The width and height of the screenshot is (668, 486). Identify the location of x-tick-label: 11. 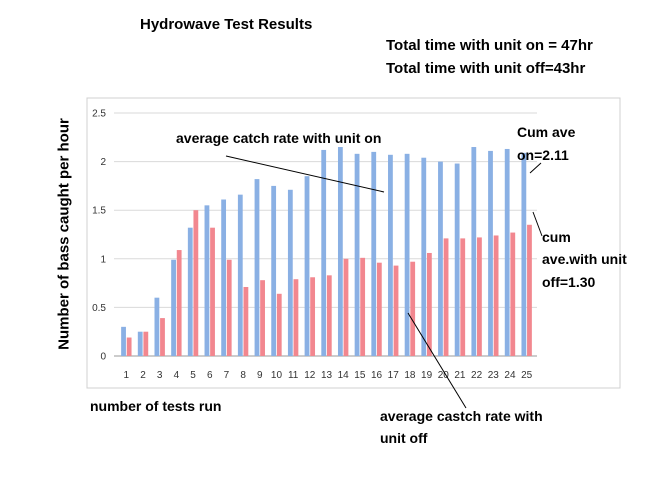
(293, 375).